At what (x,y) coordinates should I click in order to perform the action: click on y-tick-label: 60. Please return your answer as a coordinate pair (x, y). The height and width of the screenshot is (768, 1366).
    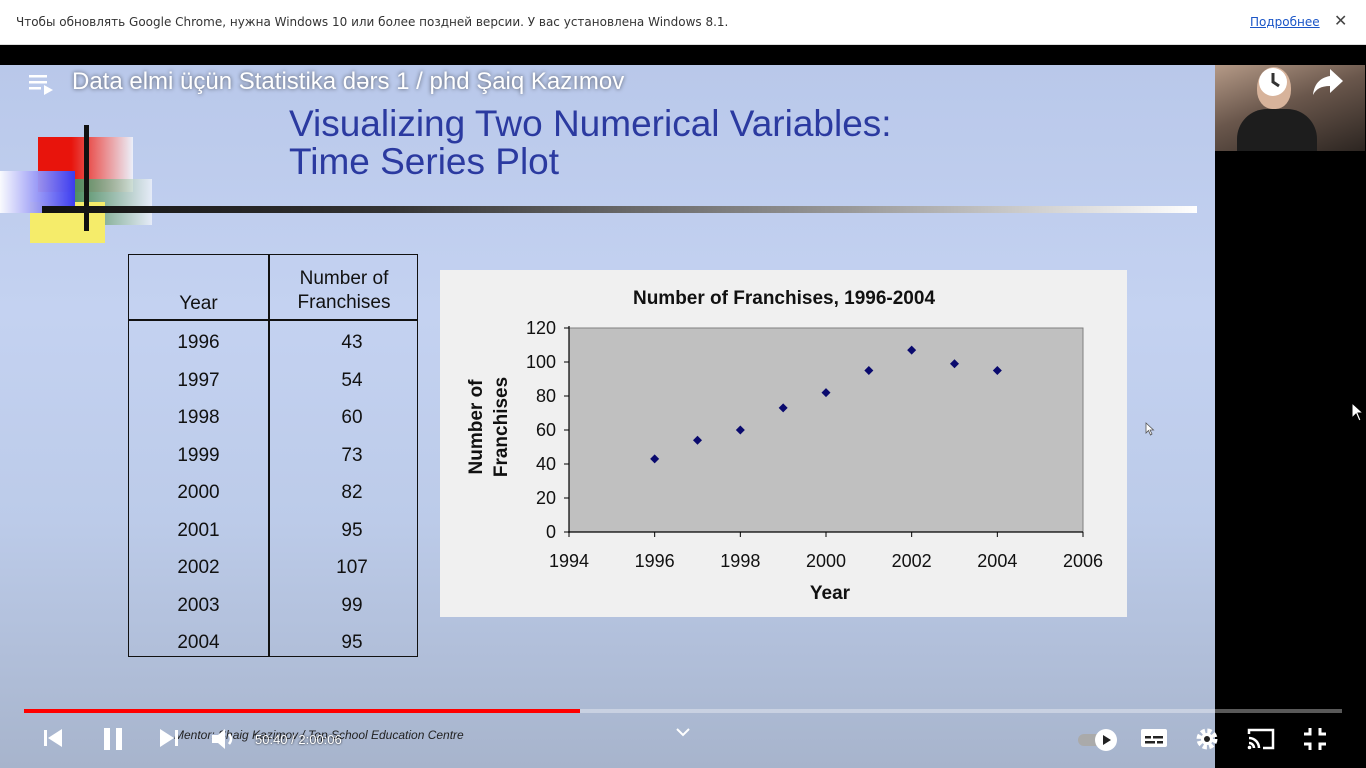
    Looking at the image, I should click on (546, 430).